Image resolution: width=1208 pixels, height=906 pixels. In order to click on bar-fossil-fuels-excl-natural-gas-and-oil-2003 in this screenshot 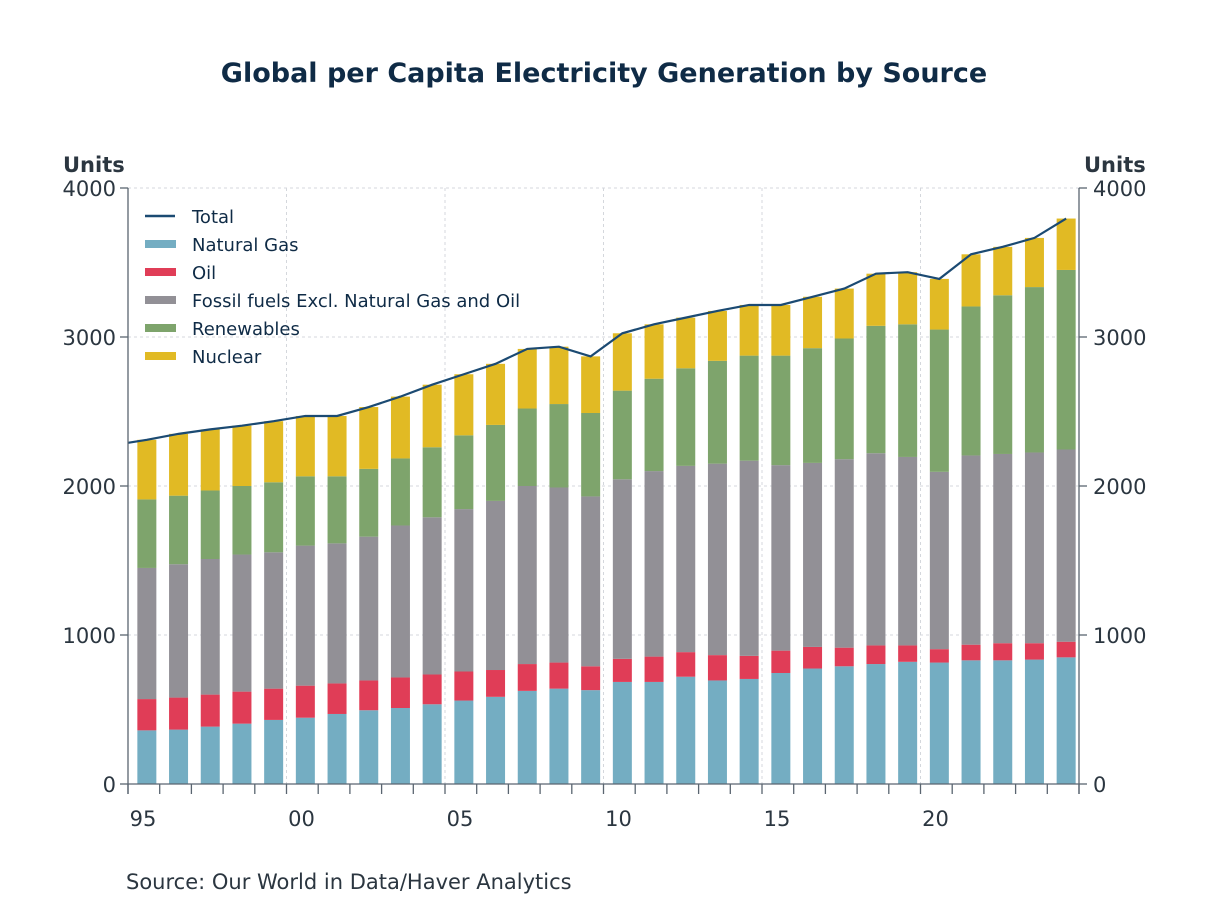, I will do `click(400, 601)`.